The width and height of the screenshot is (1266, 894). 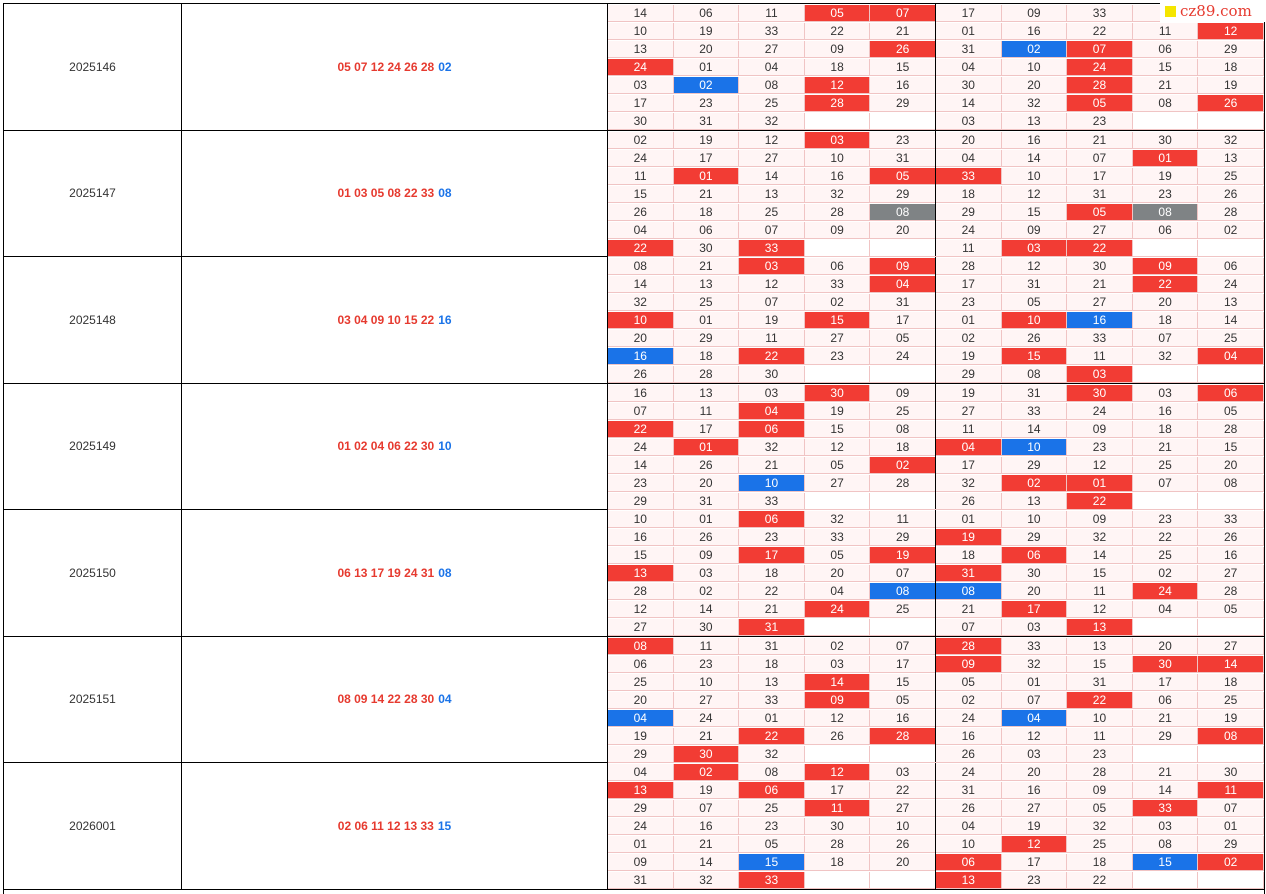 What do you see at coordinates (772, 176) in the screenshot?
I see `grid-cell: 14` at bounding box center [772, 176].